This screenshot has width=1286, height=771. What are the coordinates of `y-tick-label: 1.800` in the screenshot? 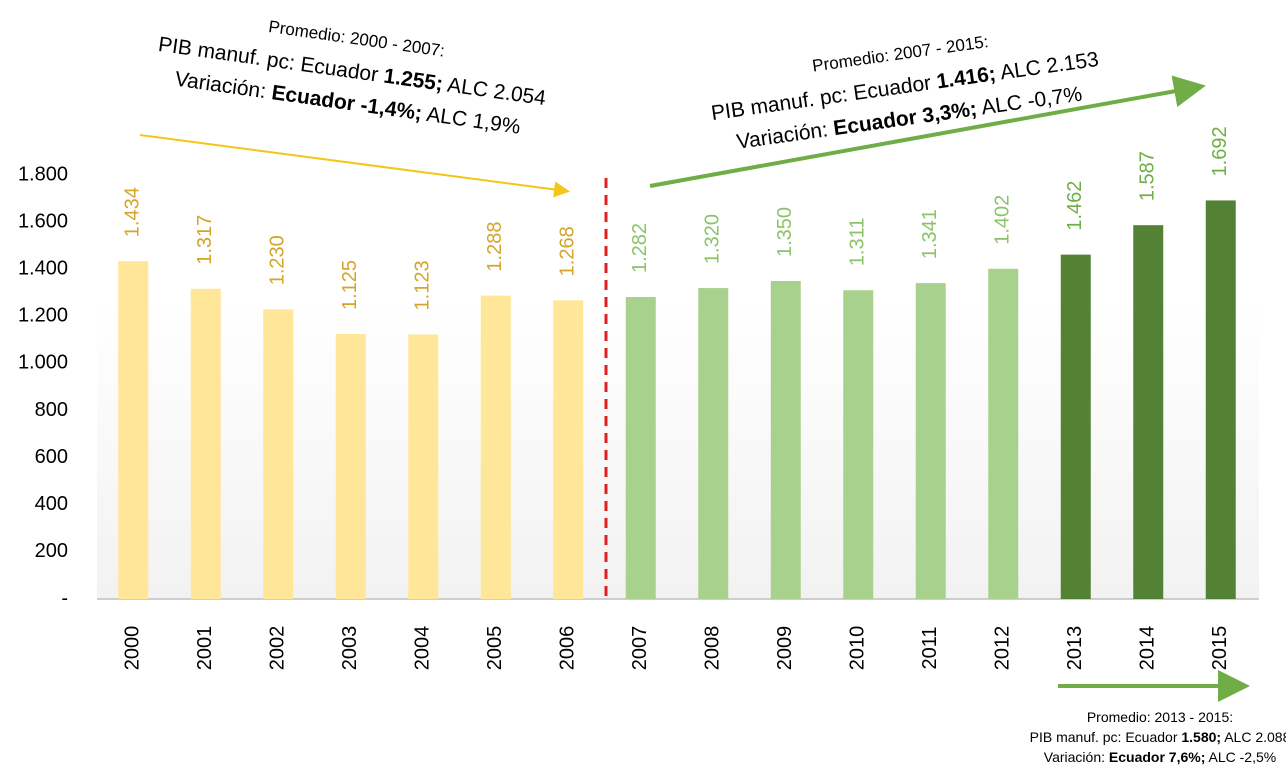 It's located at (43, 174).